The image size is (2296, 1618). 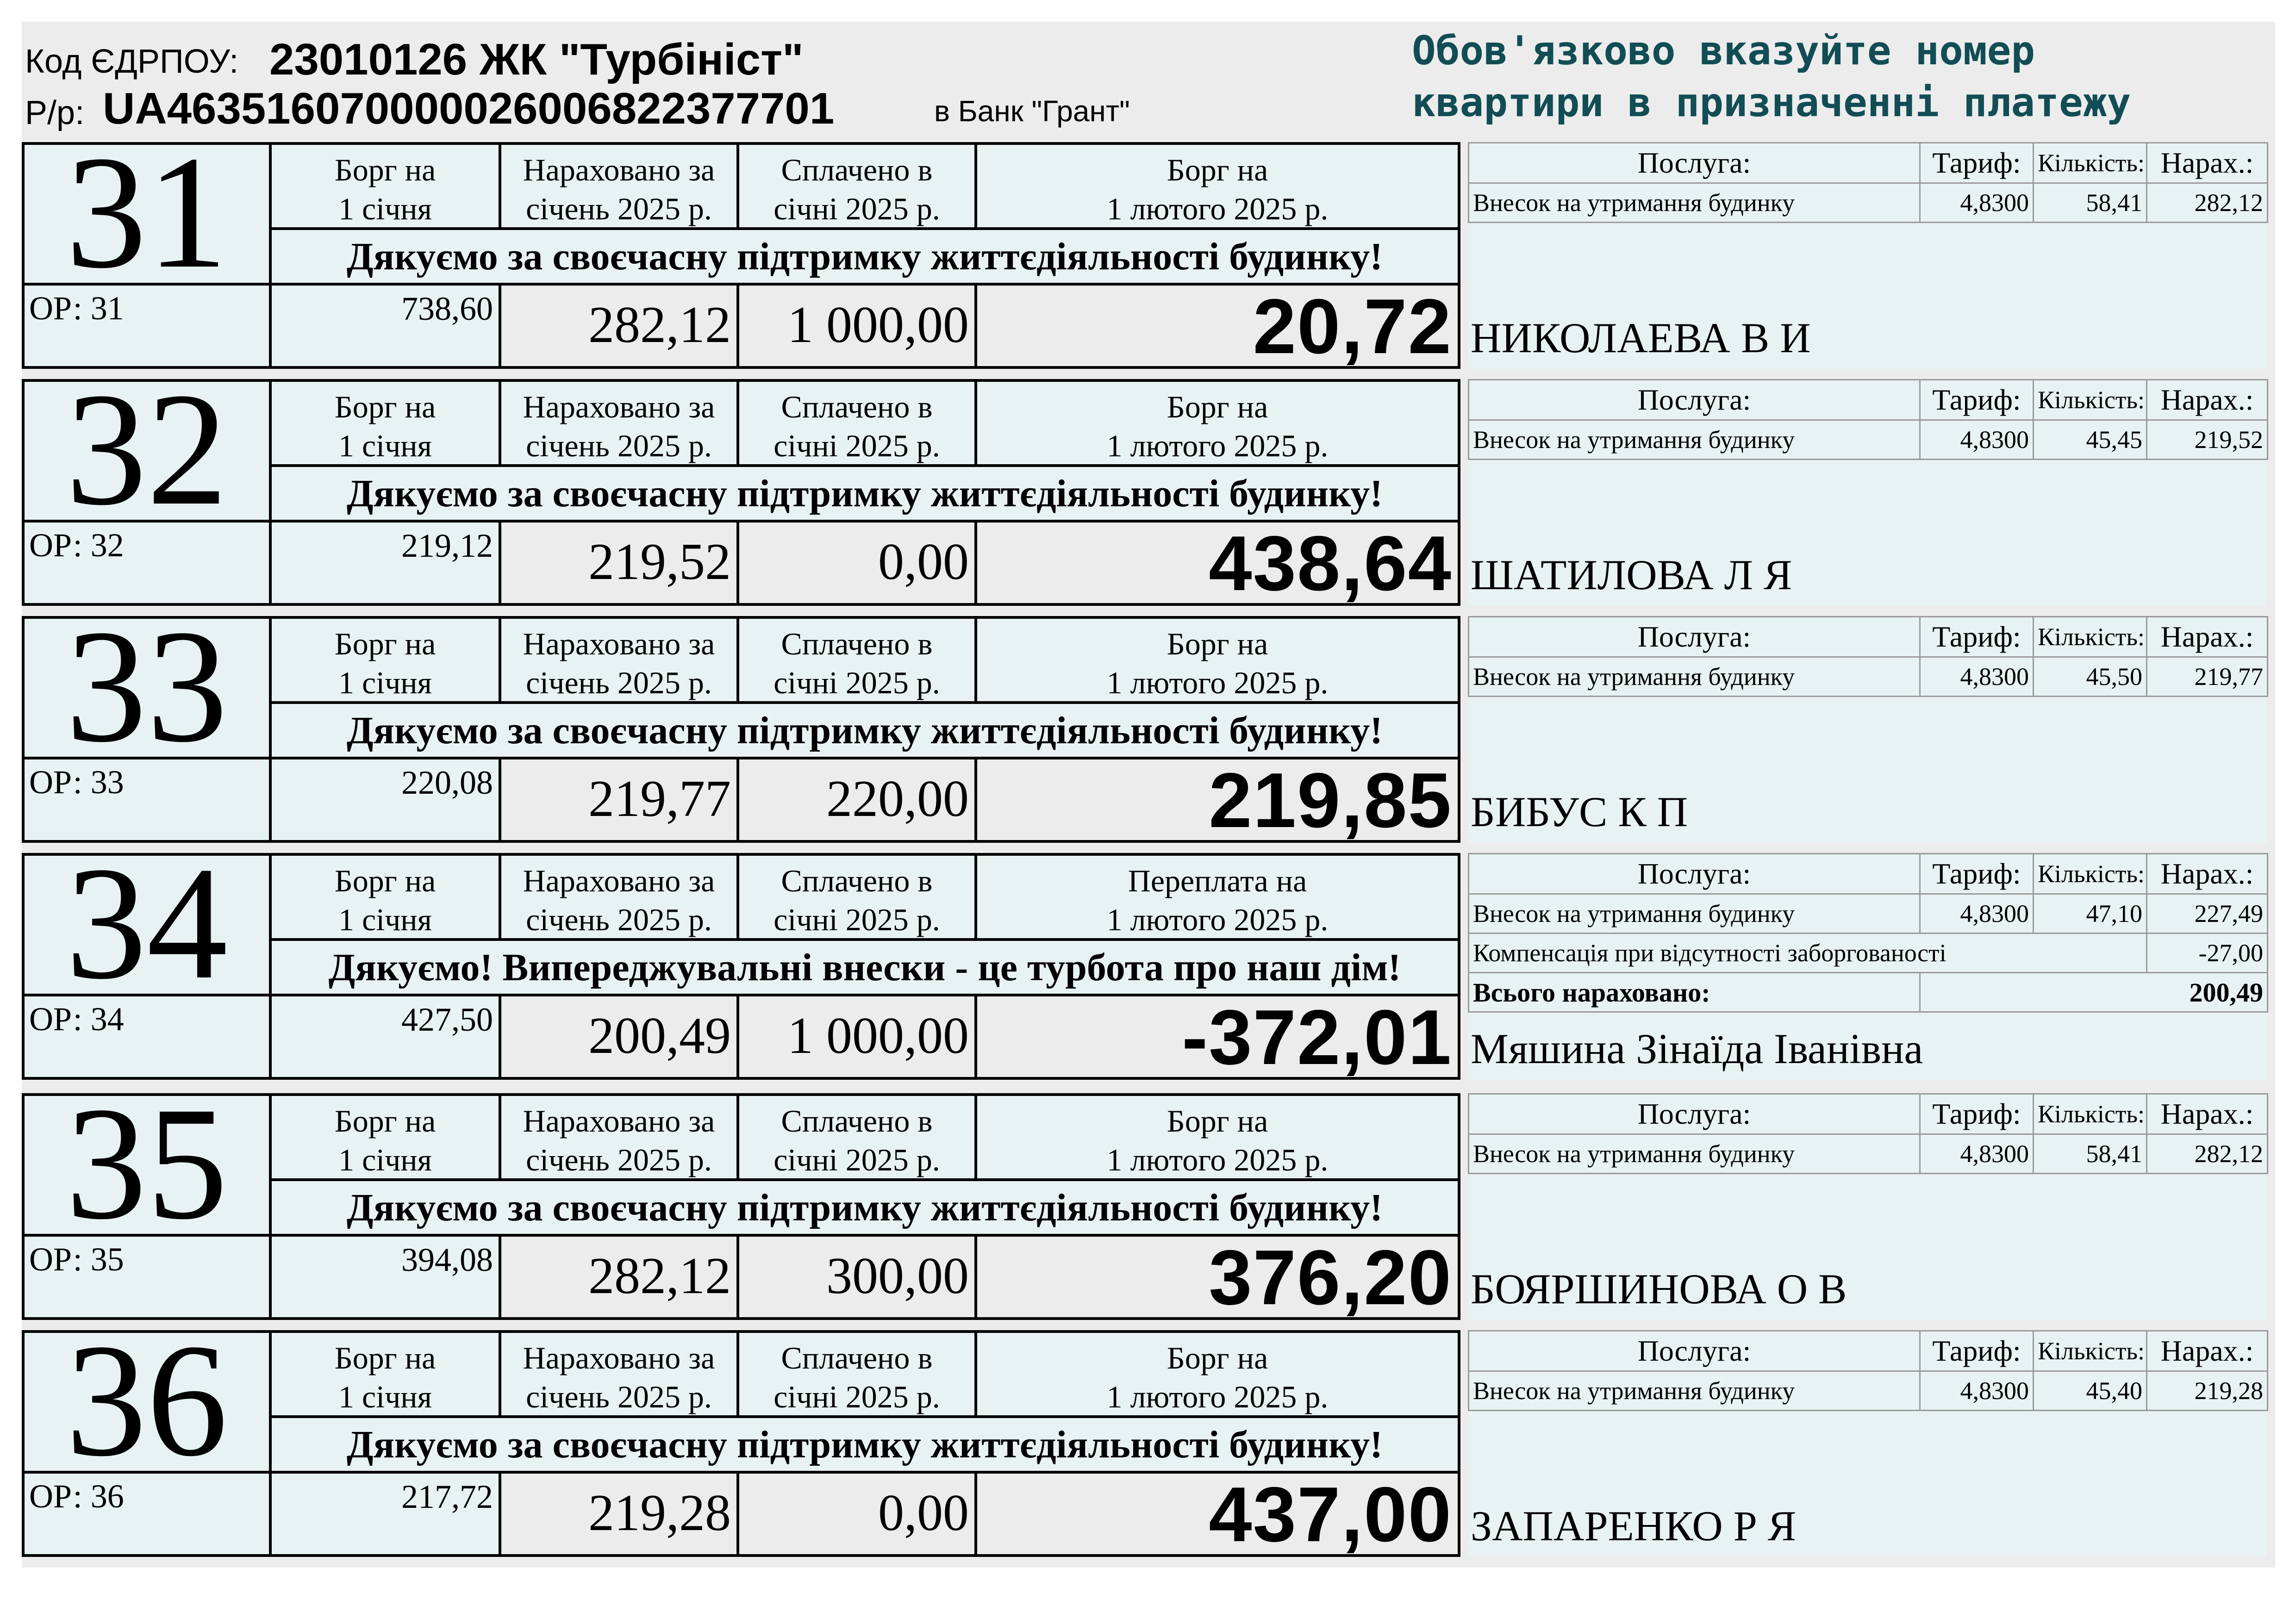 What do you see at coordinates (2207, 202) in the screenshot?
I see `service-amount: 282,12` at bounding box center [2207, 202].